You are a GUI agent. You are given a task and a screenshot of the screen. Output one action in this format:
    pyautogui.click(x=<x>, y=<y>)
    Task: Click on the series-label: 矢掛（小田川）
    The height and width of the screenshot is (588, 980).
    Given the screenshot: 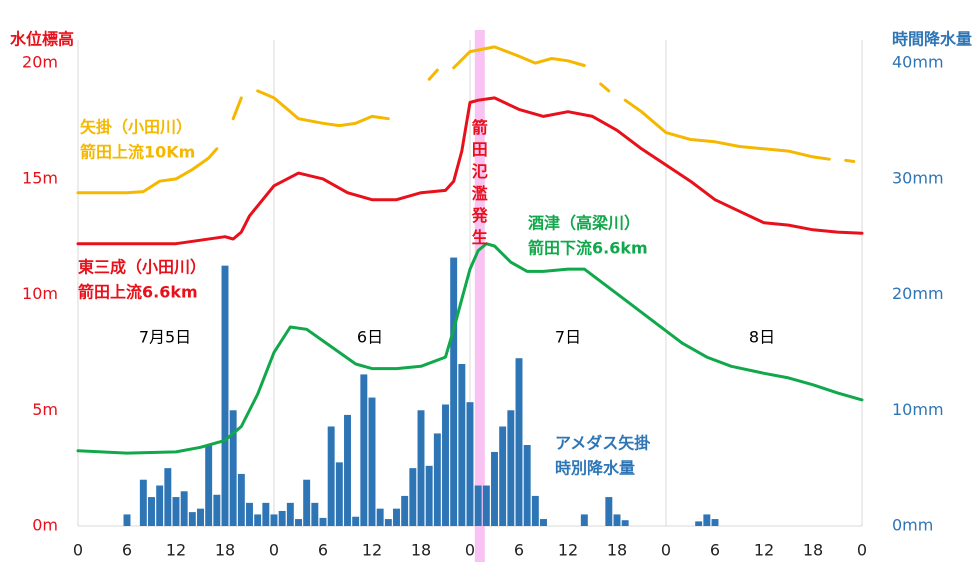 What is the action you would take?
    pyautogui.click(x=136, y=127)
    